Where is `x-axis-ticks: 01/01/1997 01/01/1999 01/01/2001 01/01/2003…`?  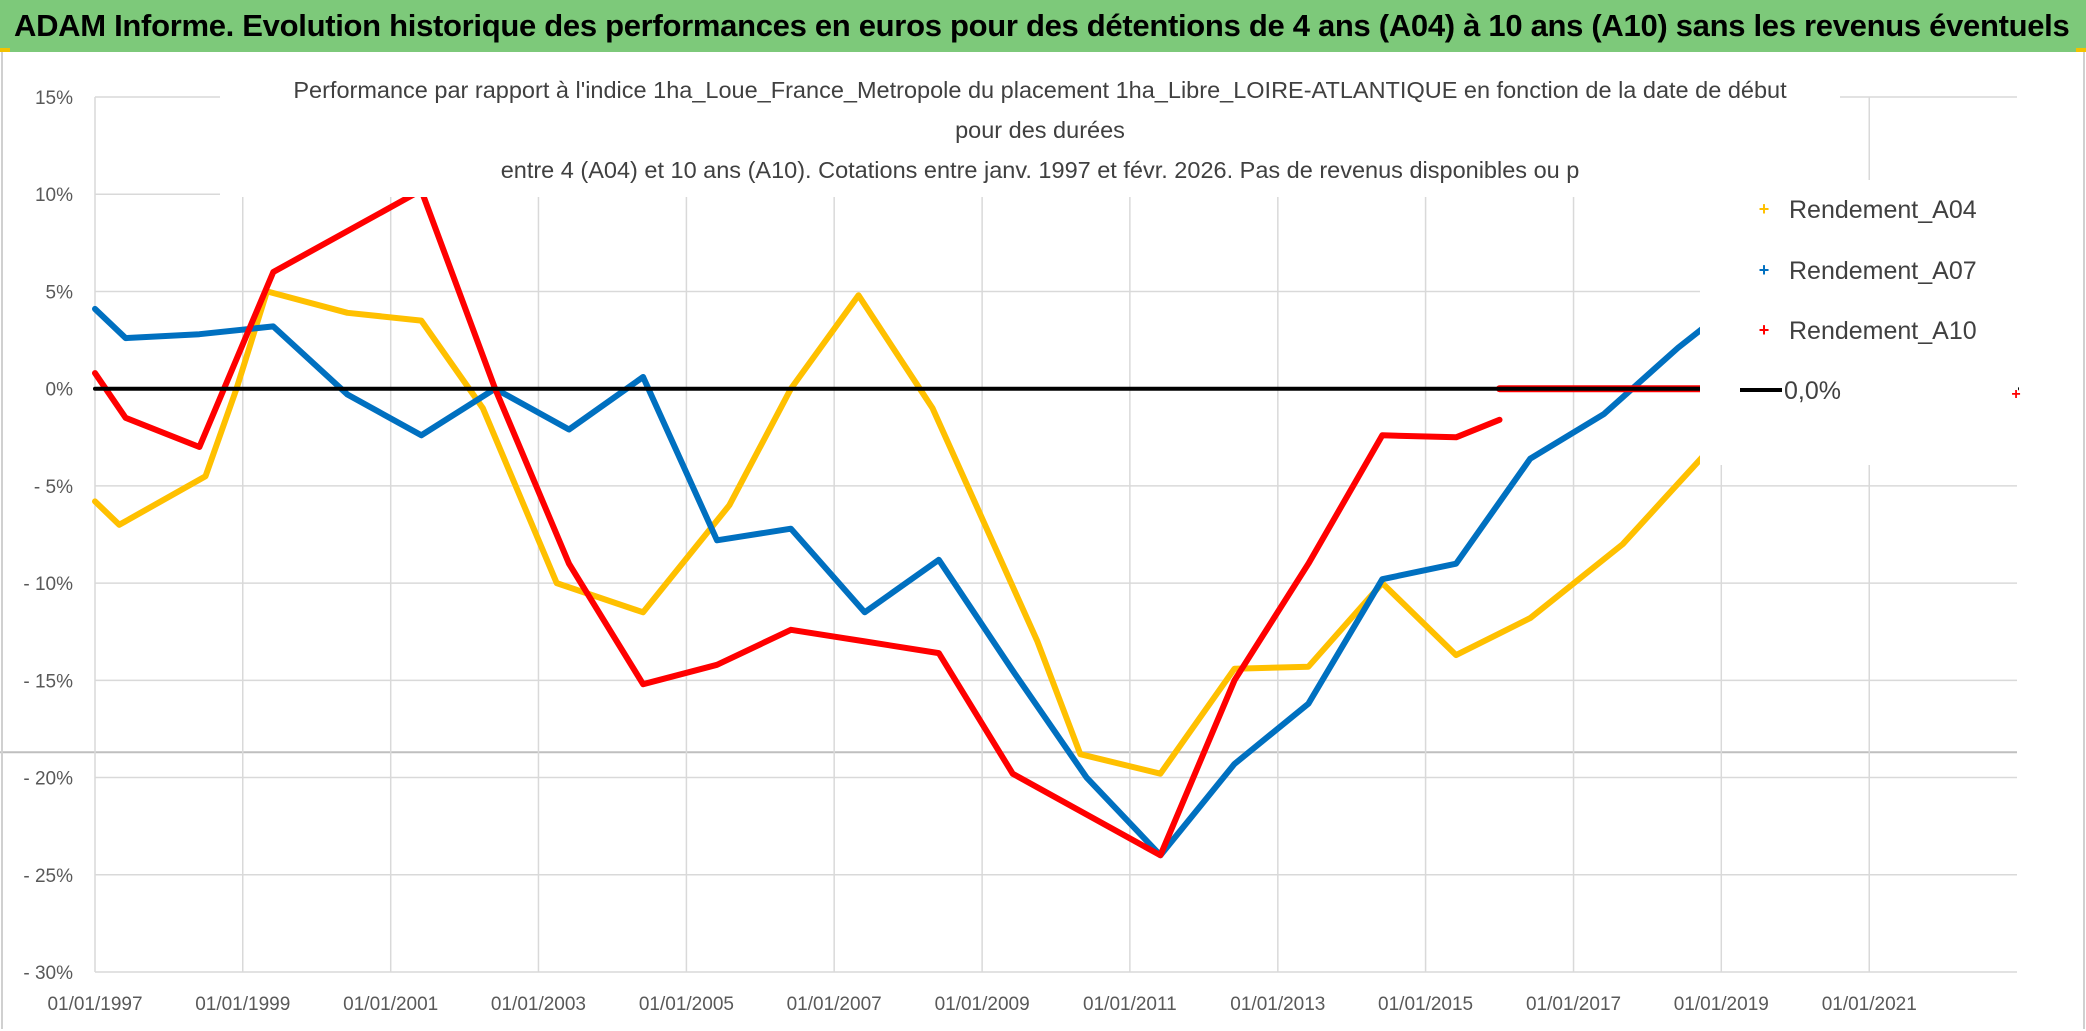
x-axis-ticks: 01/01/1997 01/01/1999 01/01/2001 01/01/2003… is located at coordinates (981, 1004).